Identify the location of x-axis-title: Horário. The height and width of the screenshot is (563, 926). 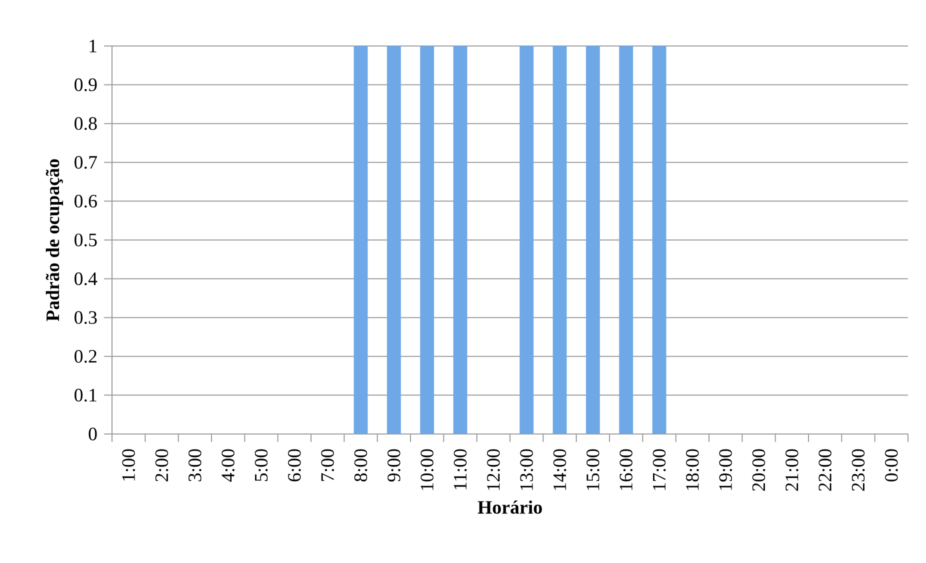
(510, 507).